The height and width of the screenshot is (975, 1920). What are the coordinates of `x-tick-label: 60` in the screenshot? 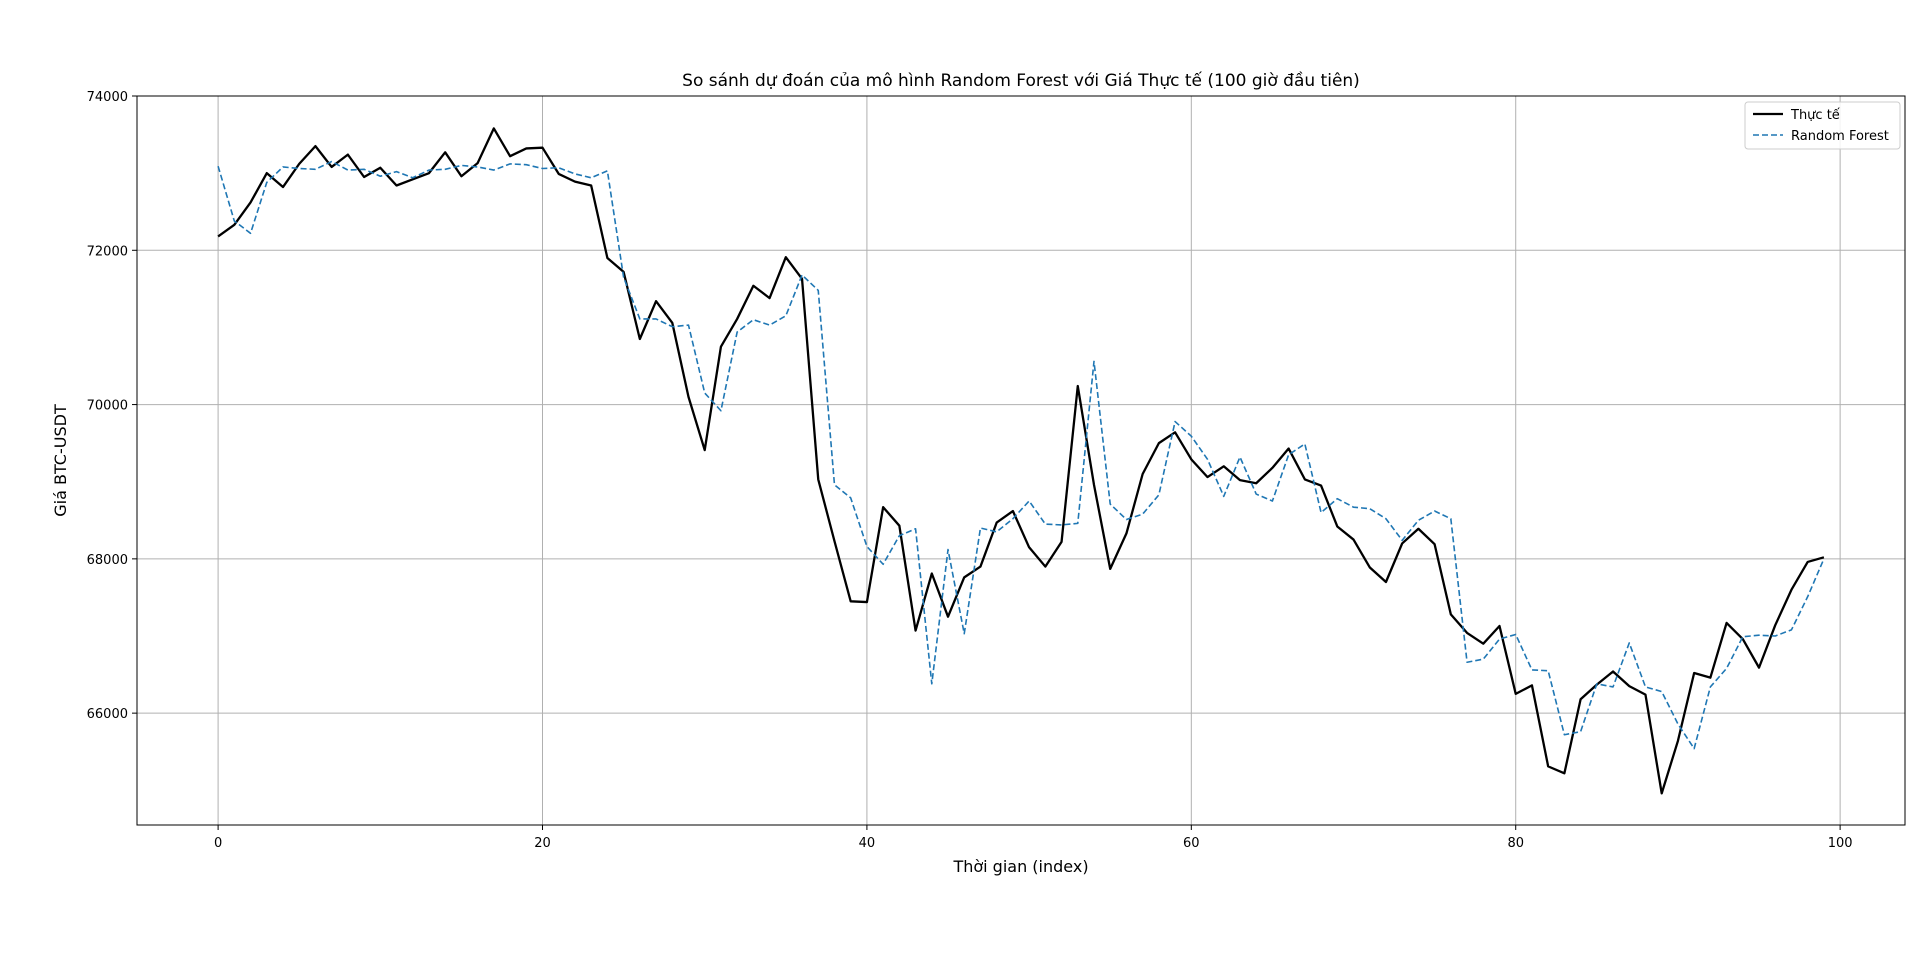 It's located at (1191, 843).